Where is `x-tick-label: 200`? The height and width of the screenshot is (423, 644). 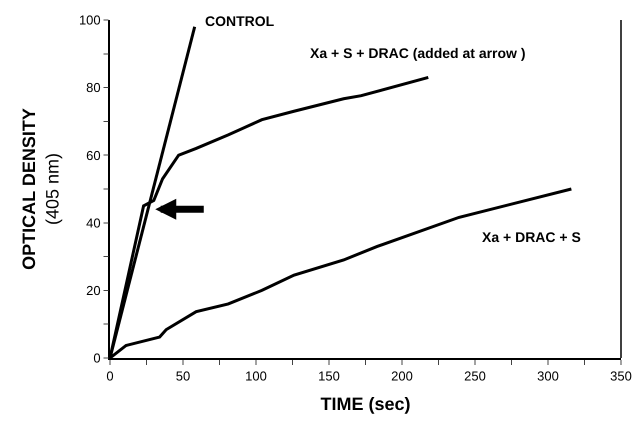 x-tick-label: 200 is located at coordinates (402, 376).